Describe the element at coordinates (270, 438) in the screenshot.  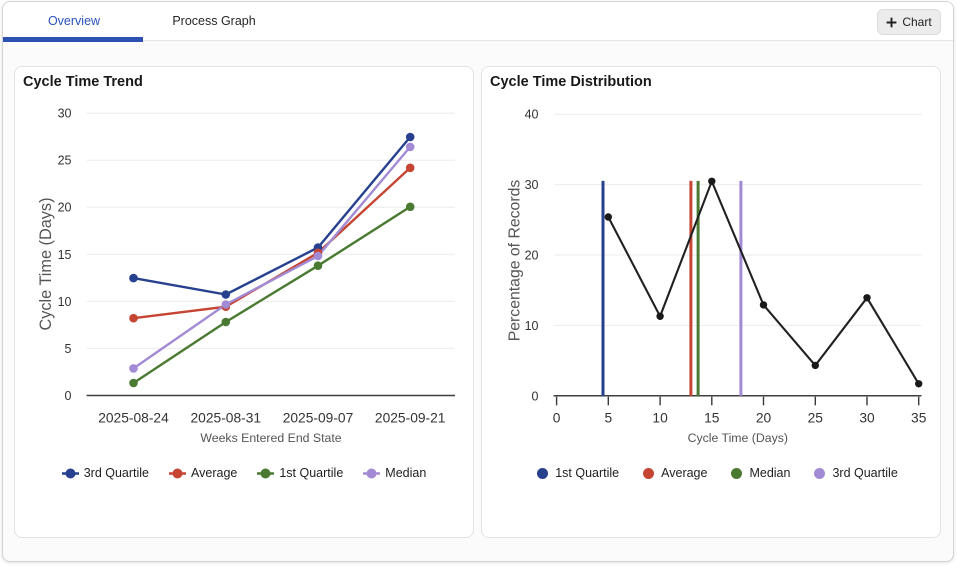
I see `svg-text: Weeks Entered End State` at that location.